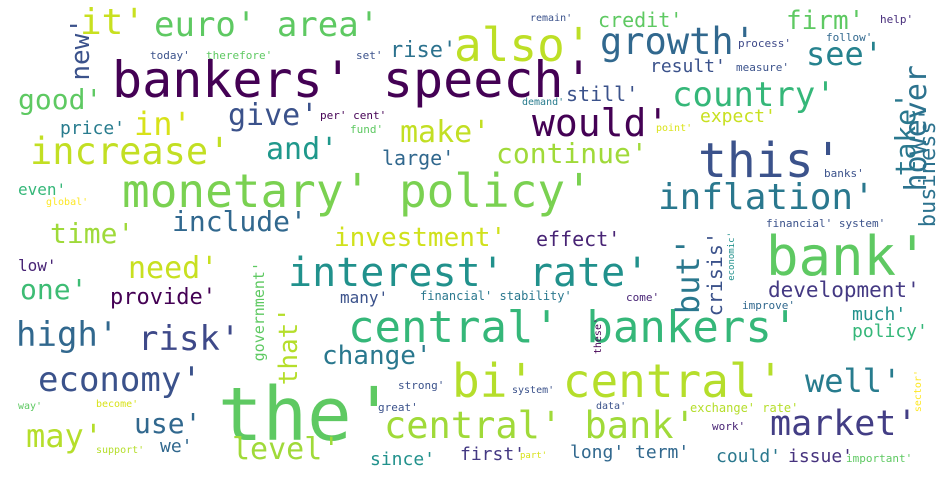  I want to click on word-price: price', so click(93, 128).